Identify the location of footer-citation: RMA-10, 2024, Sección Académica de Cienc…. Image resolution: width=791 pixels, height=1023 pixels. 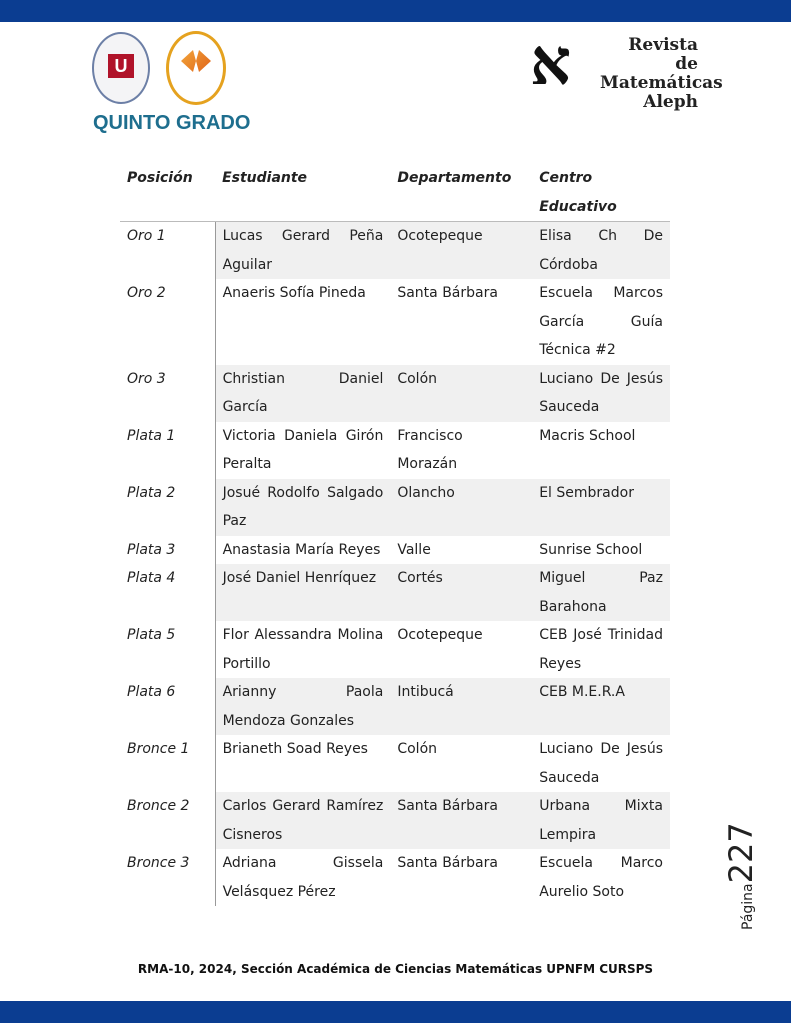
(395, 969).